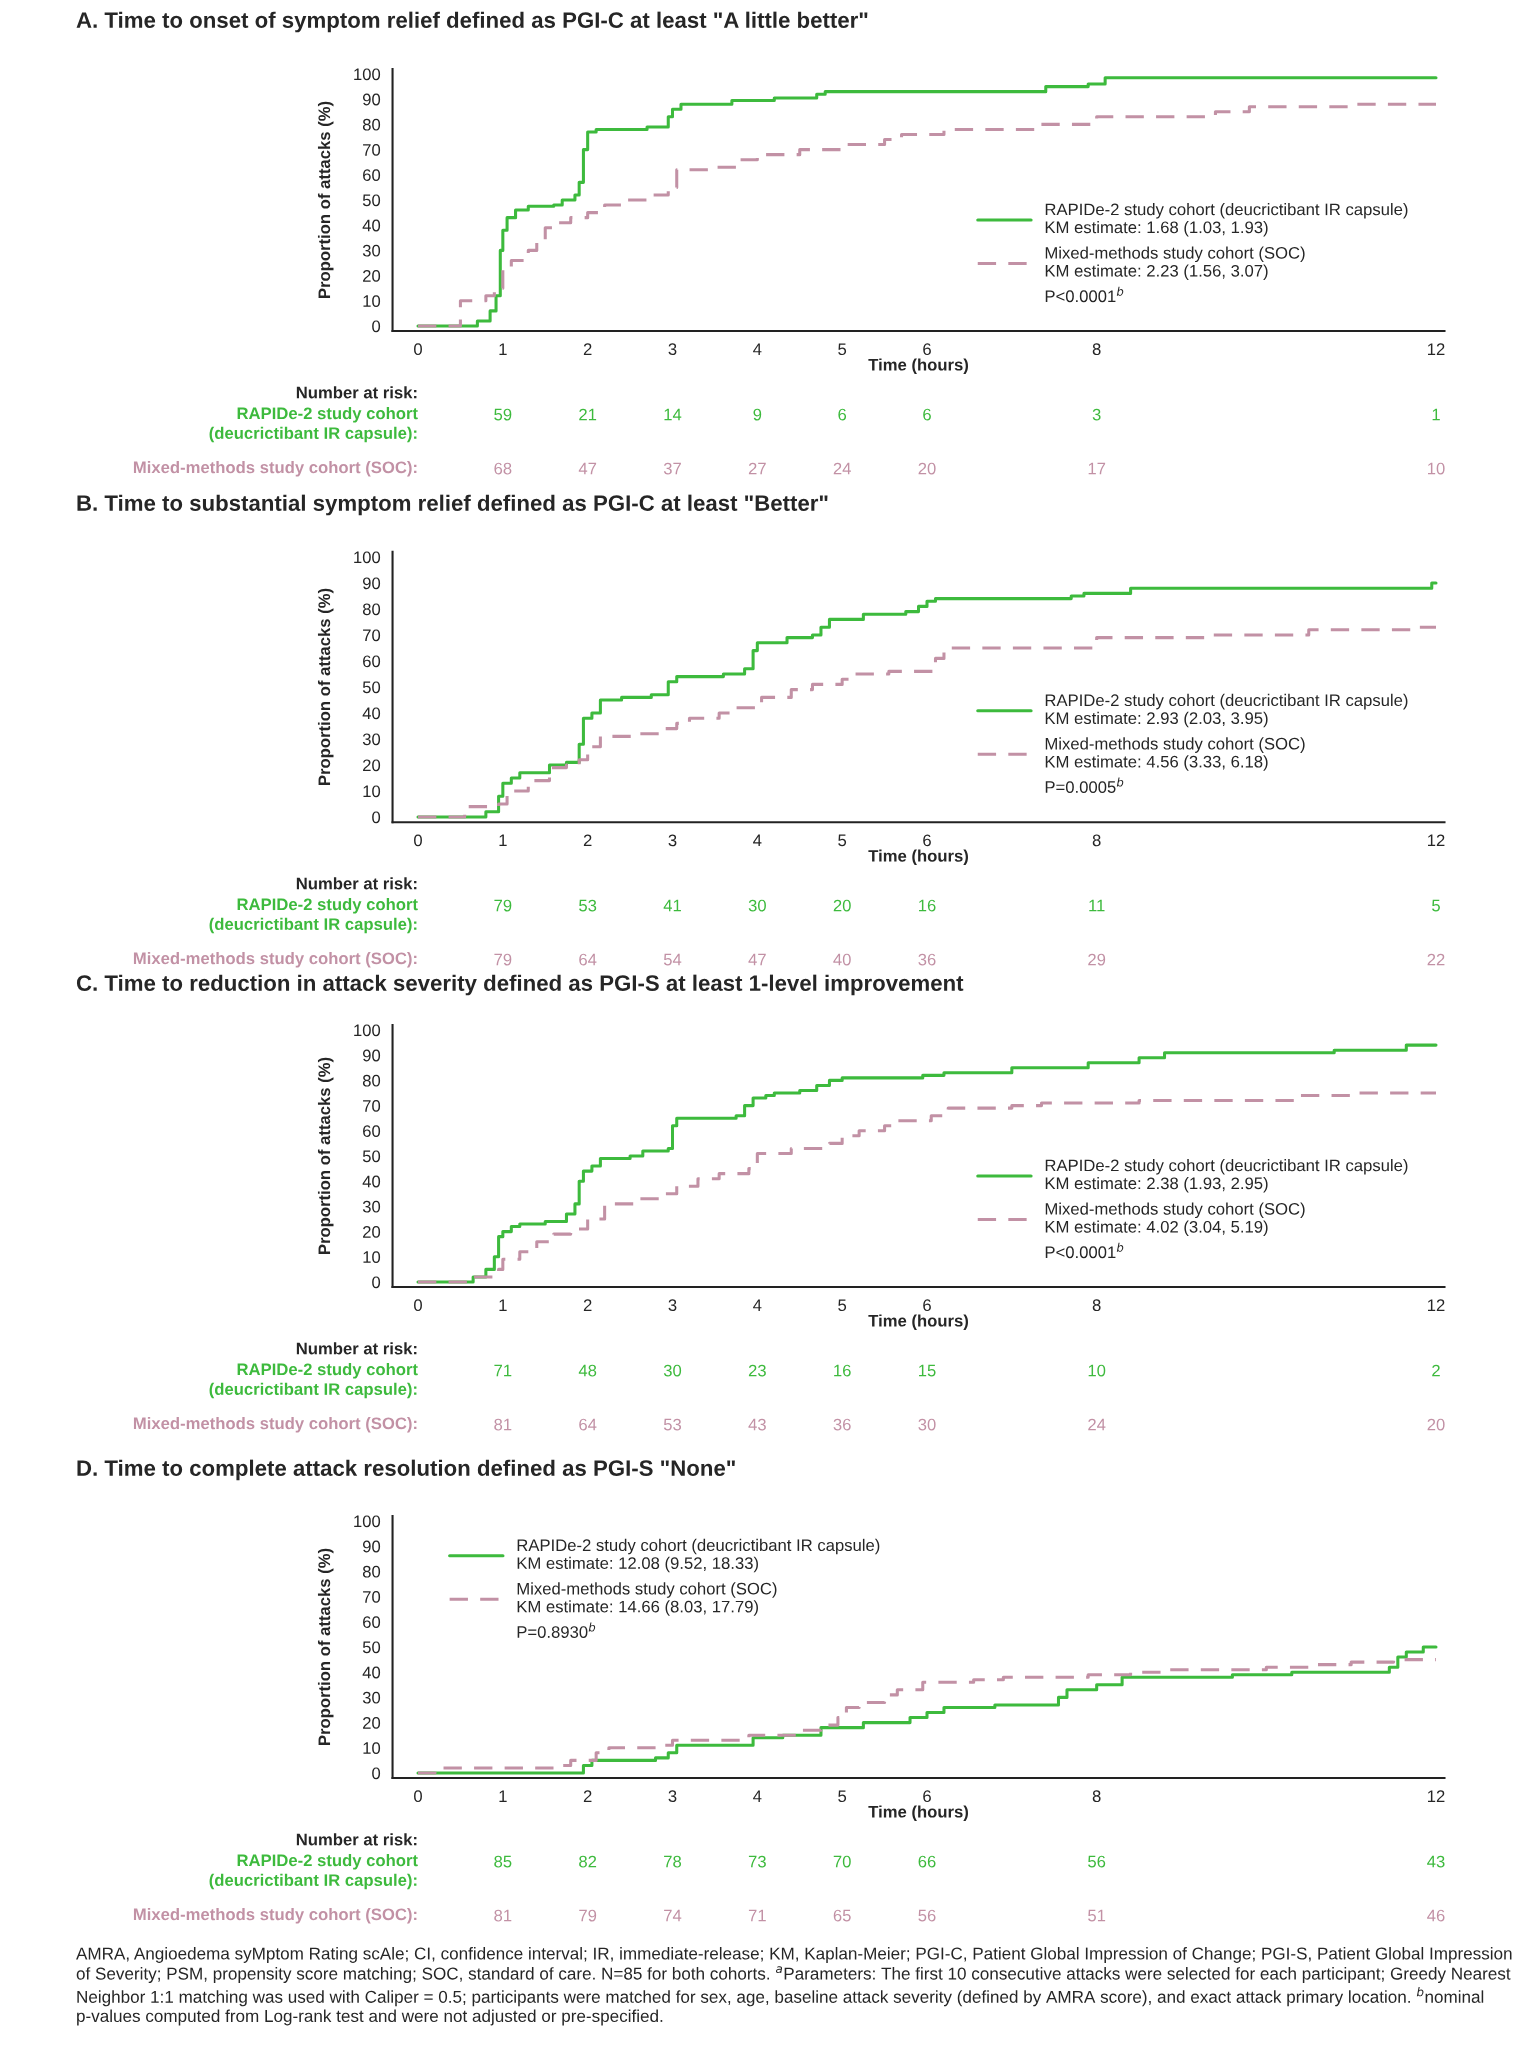  What do you see at coordinates (757, 468) in the screenshot?
I see `text: 27` at bounding box center [757, 468].